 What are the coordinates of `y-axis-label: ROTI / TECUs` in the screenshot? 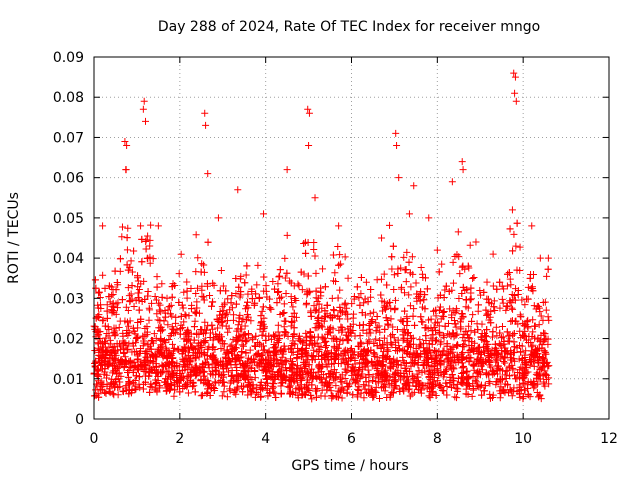 It's located at (14, 238).